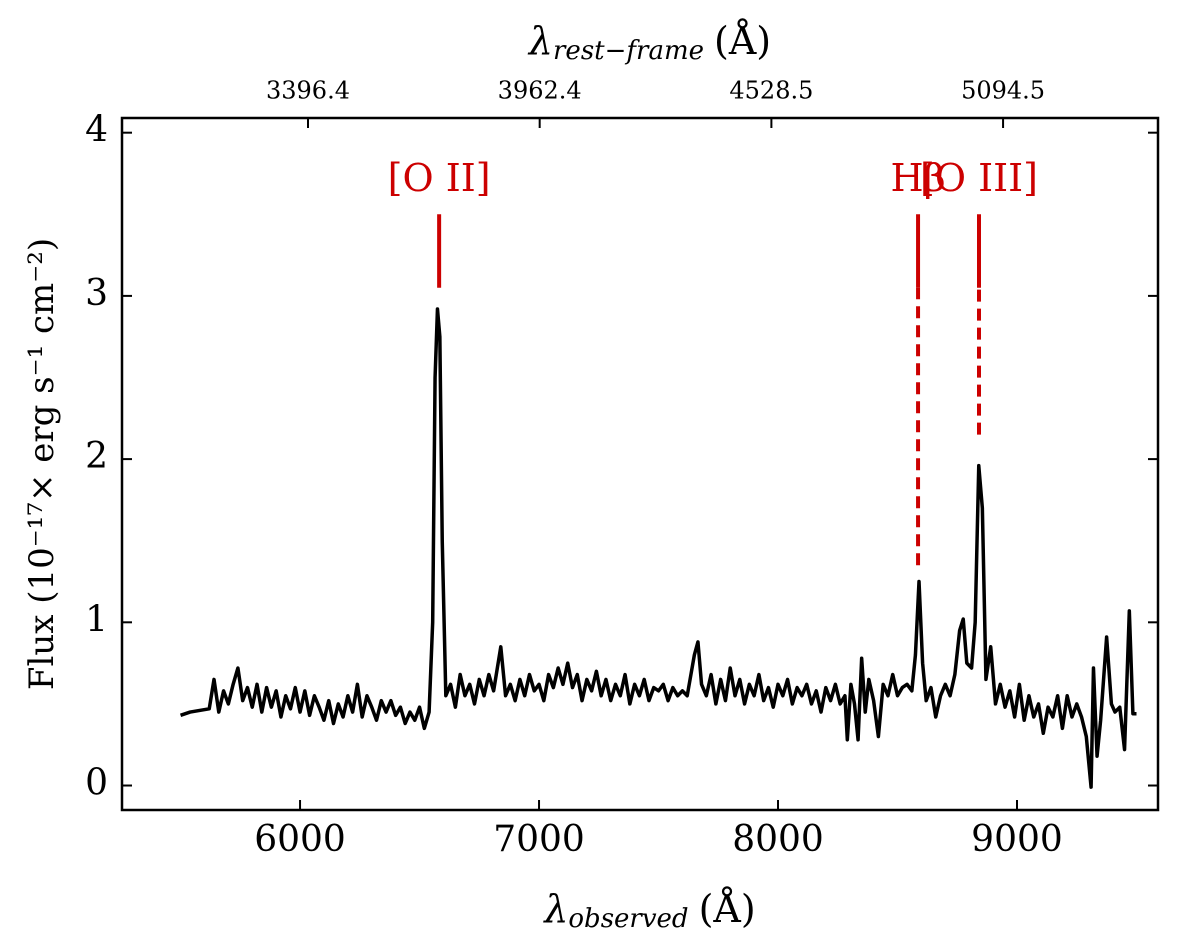 This screenshot has height=945, width=1200. What do you see at coordinates (96, 456) in the screenshot?
I see `y-tick-label: 2` at bounding box center [96, 456].